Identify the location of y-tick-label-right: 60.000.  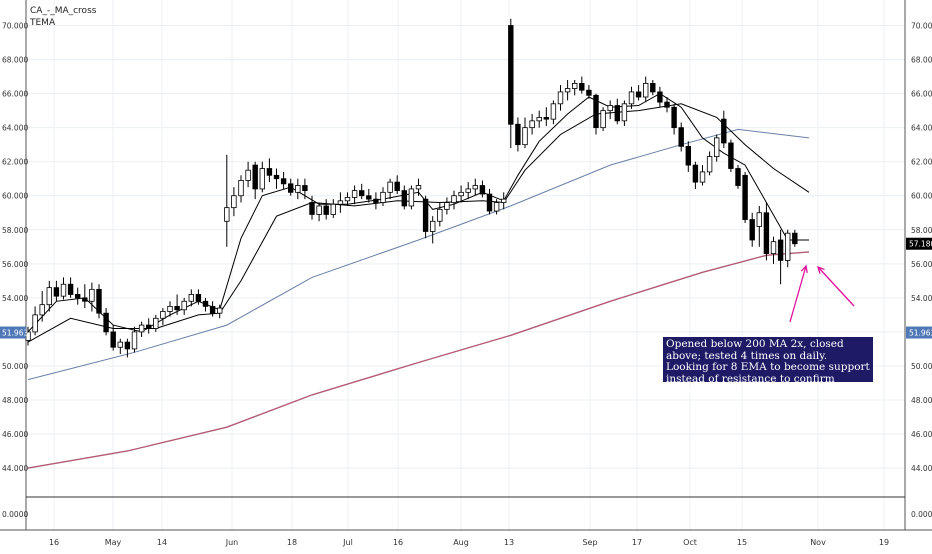
(921, 196).